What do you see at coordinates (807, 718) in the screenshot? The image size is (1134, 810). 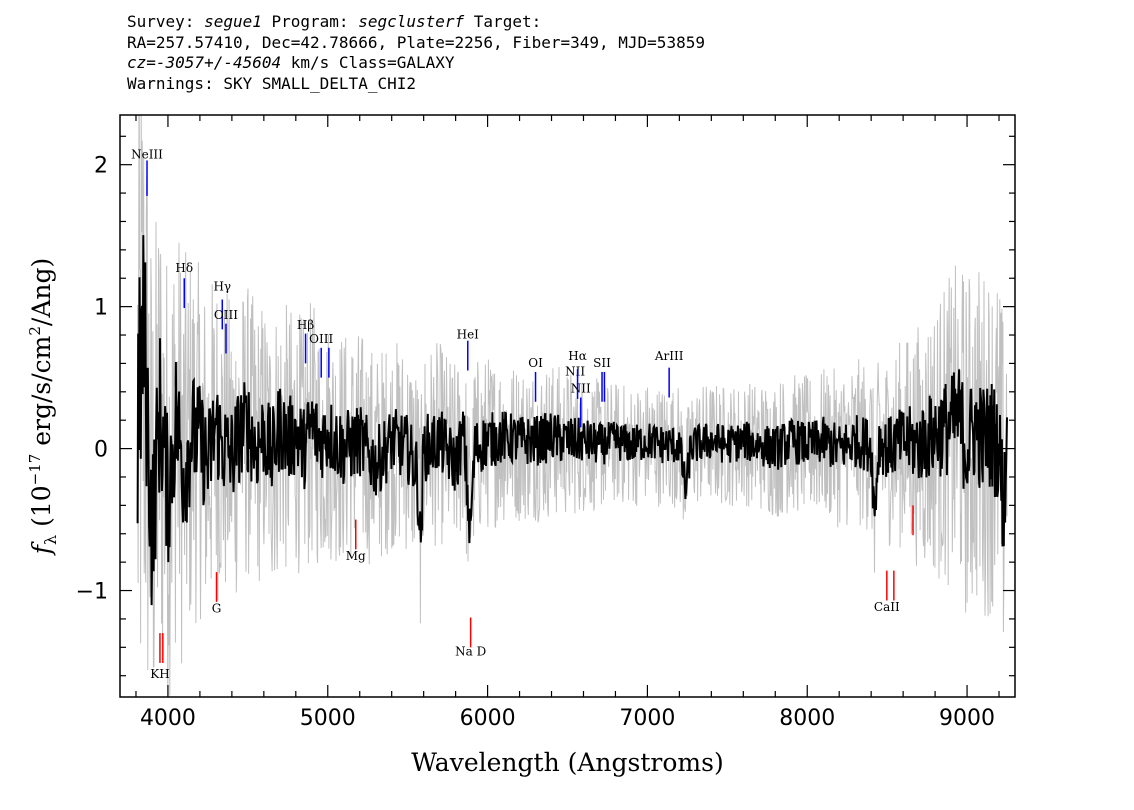 I see `x-tick-label: 8000` at bounding box center [807, 718].